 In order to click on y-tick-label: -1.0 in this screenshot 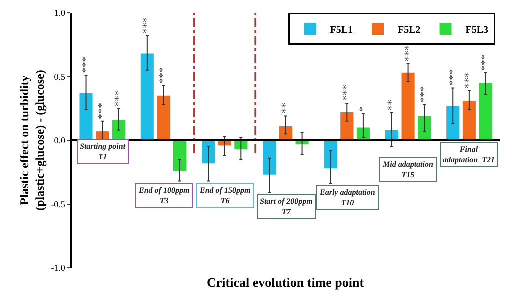, I will do `click(58, 268)`.